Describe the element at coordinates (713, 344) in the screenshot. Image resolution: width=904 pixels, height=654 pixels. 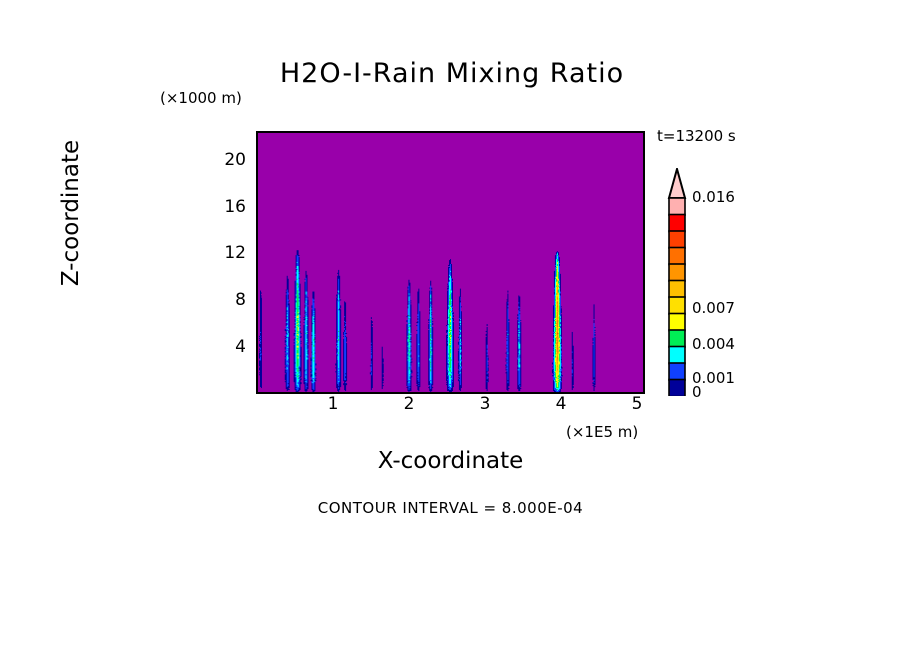
I see `colorbar-label-0004: 0.004` at that location.